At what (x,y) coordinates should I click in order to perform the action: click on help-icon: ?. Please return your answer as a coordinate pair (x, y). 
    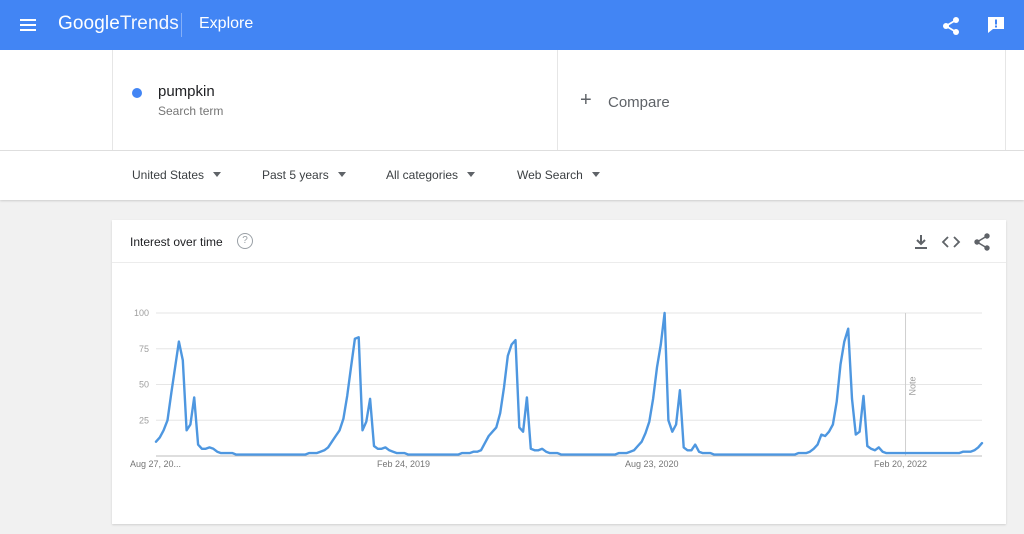
    Looking at the image, I should click on (245, 241).